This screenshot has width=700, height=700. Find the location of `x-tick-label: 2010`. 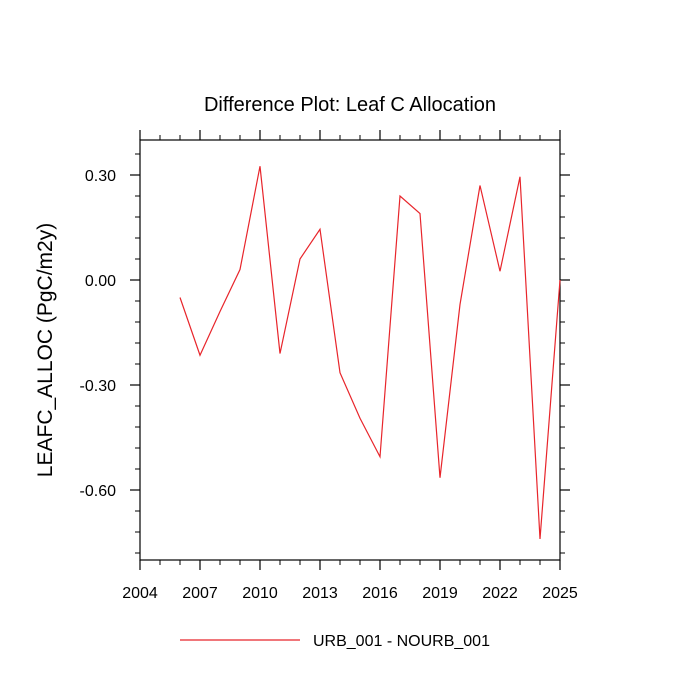

x-tick-label: 2010 is located at coordinates (260, 593).